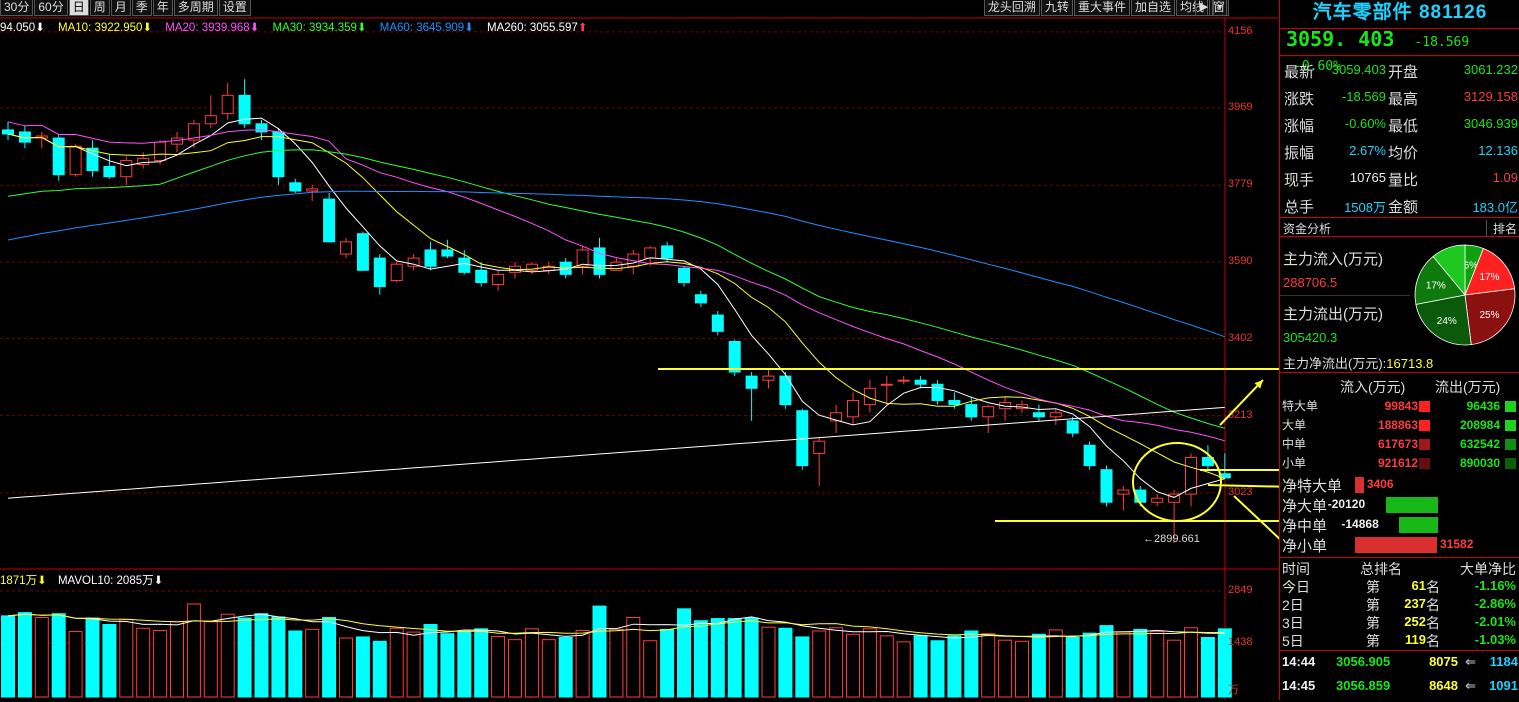 The image size is (1519, 702). I want to click on period-button-6: 年, so click(162, 8).